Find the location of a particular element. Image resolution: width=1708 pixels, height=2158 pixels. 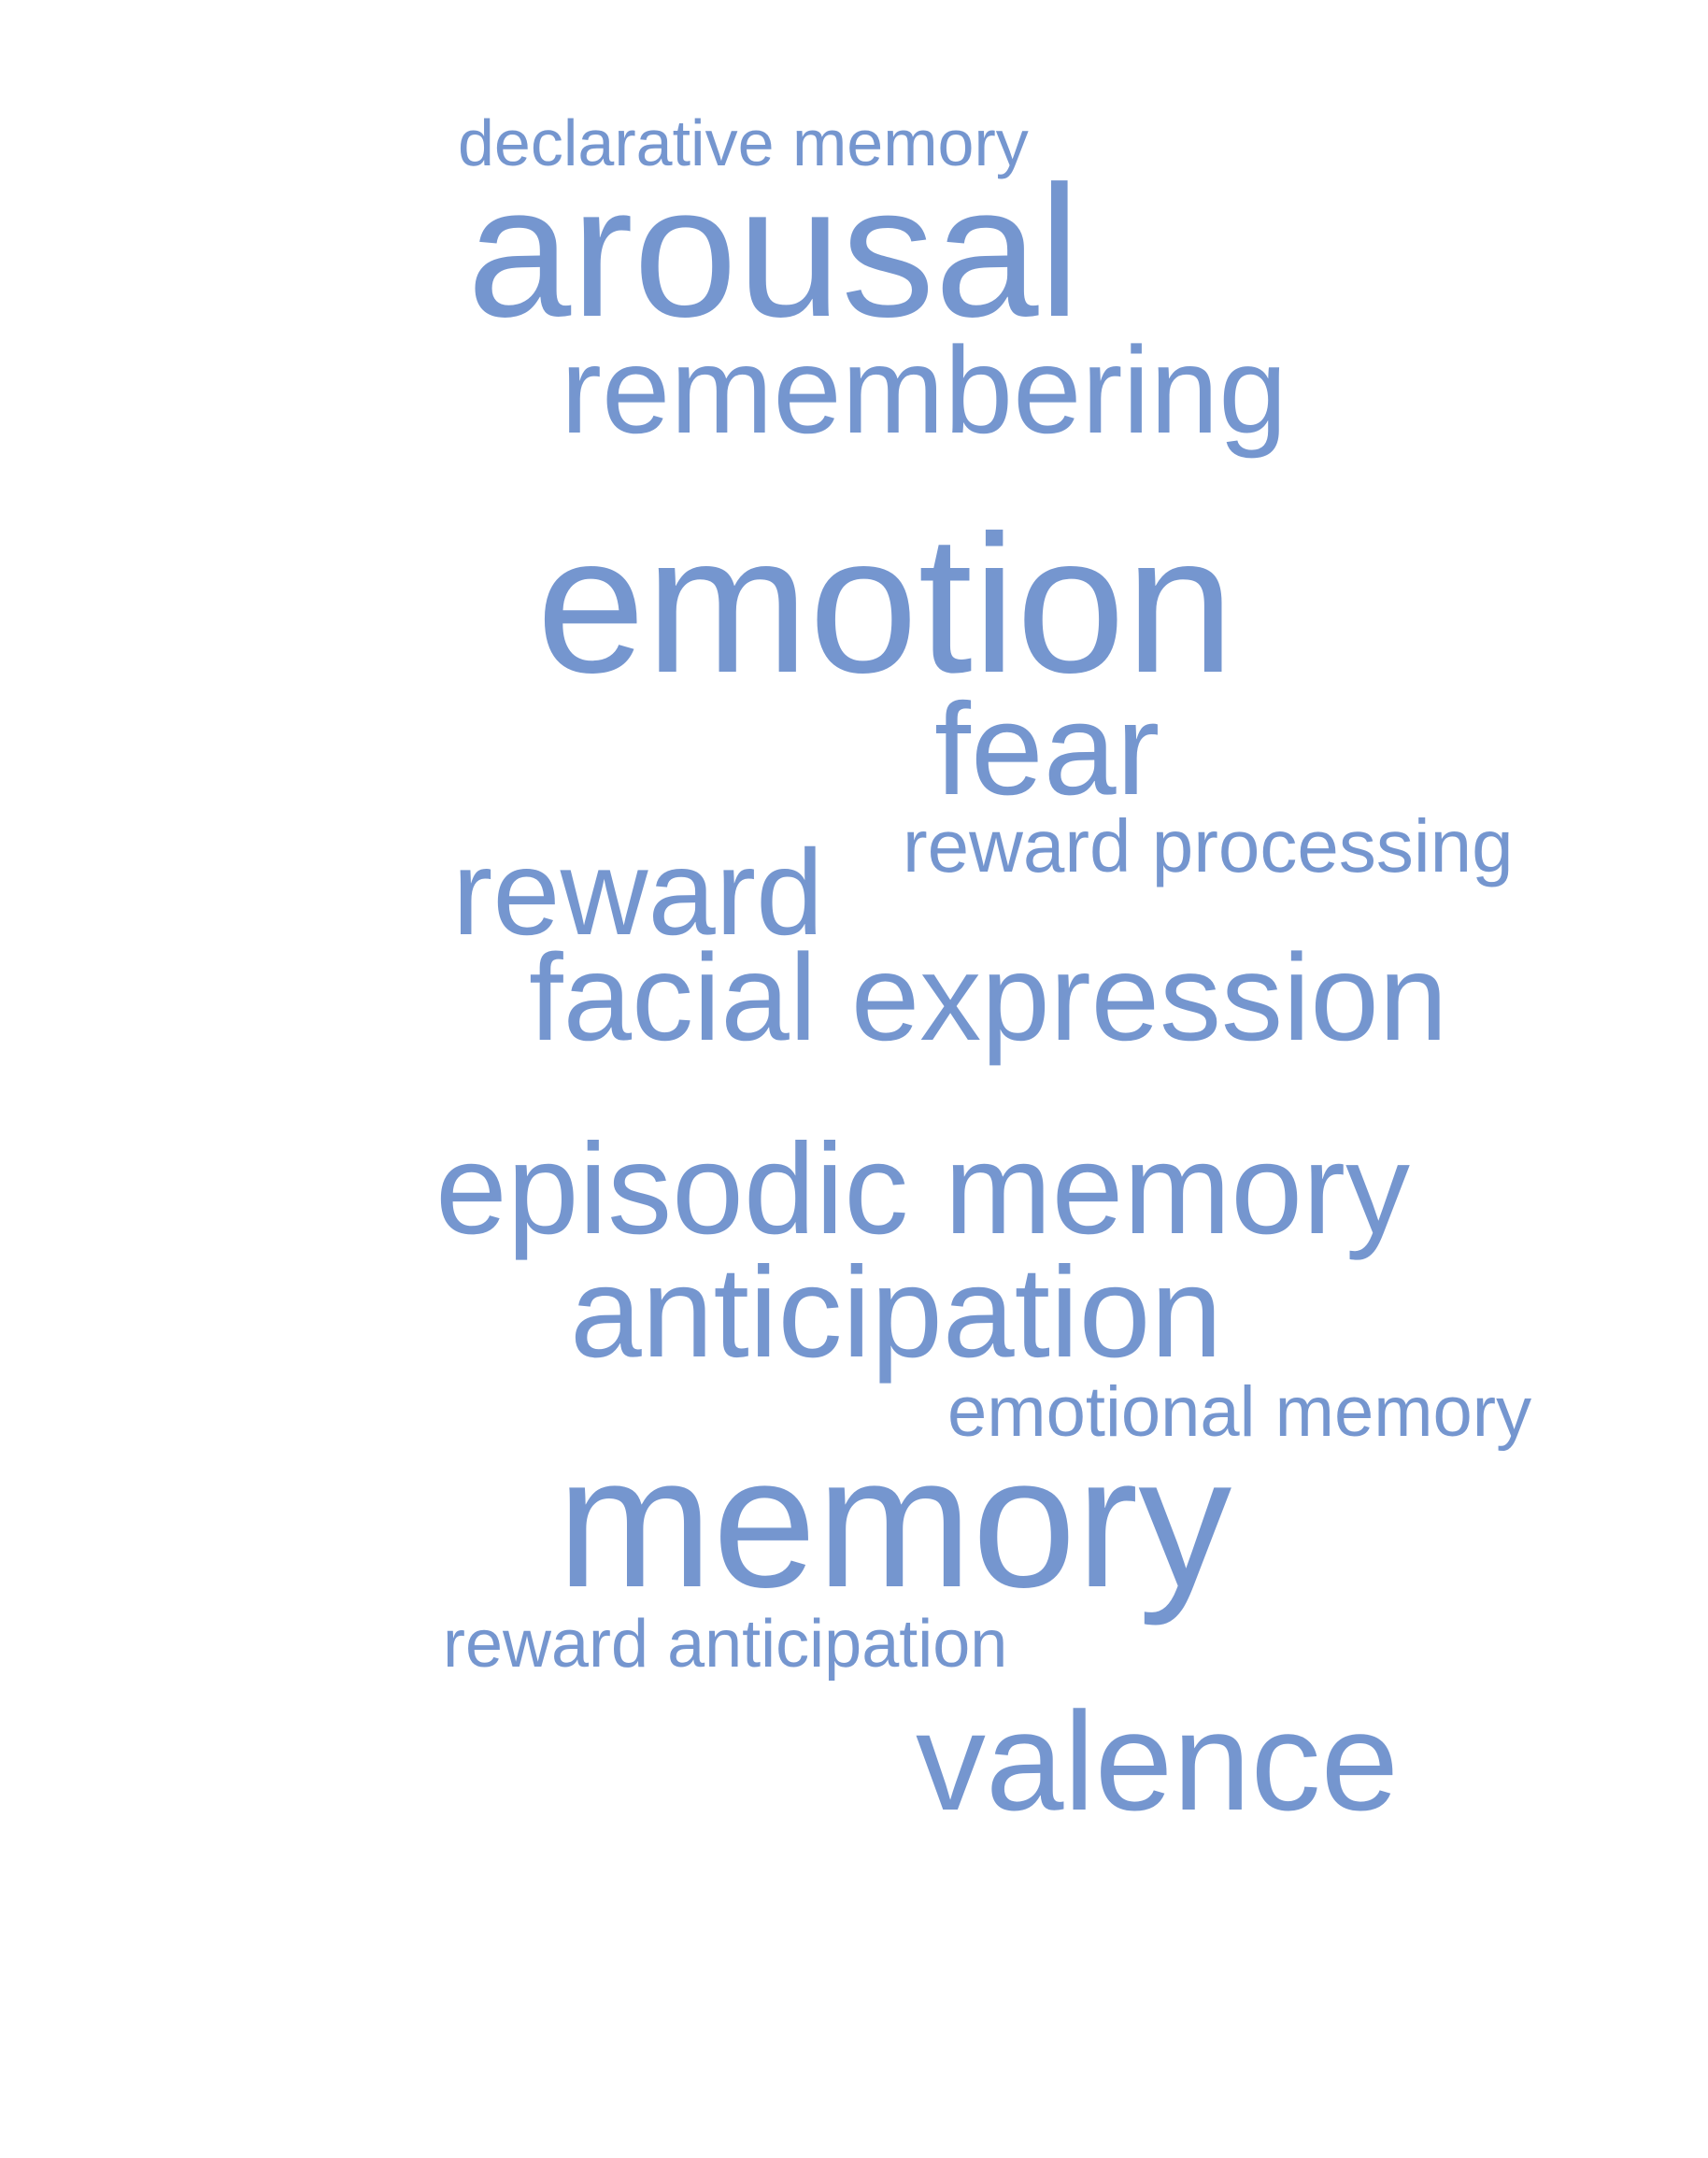

word-fear: fear is located at coordinates (1047, 748).